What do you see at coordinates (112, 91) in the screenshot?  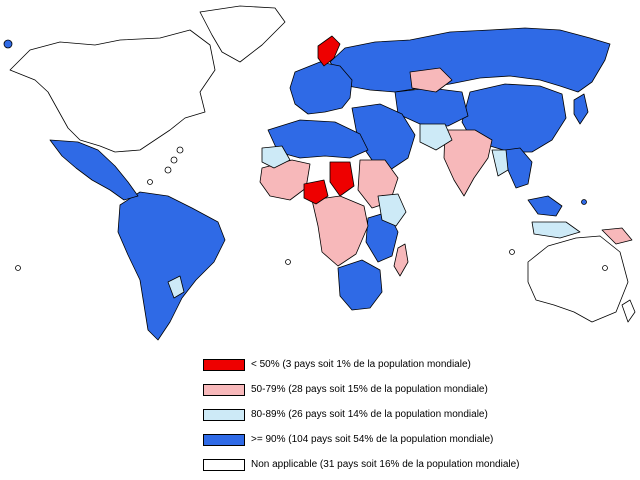 I see `region-north-america` at bounding box center [112, 91].